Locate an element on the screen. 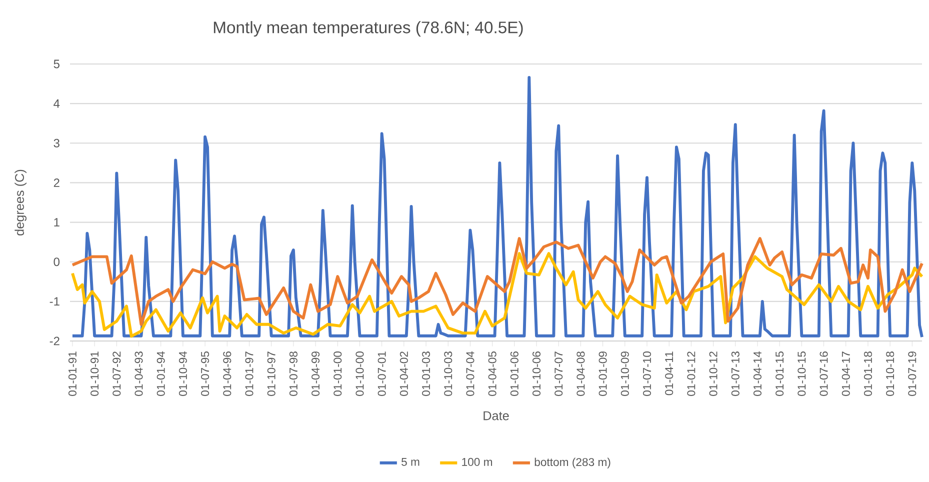  x-tick-label: 01-01-00 is located at coordinates (338, 373).